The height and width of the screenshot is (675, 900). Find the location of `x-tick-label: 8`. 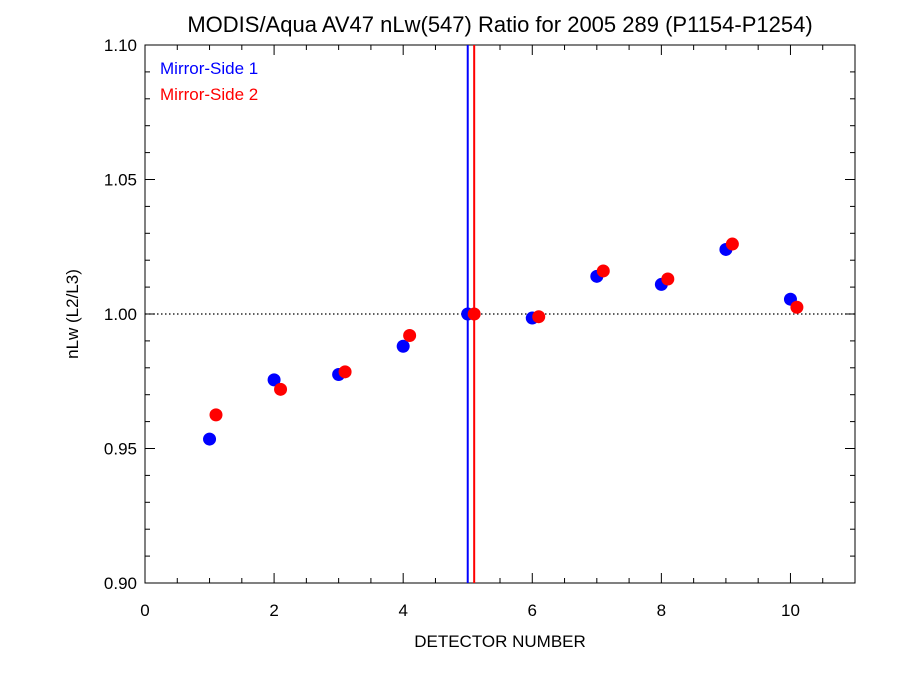

x-tick-label: 8 is located at coordinates (661, 610).